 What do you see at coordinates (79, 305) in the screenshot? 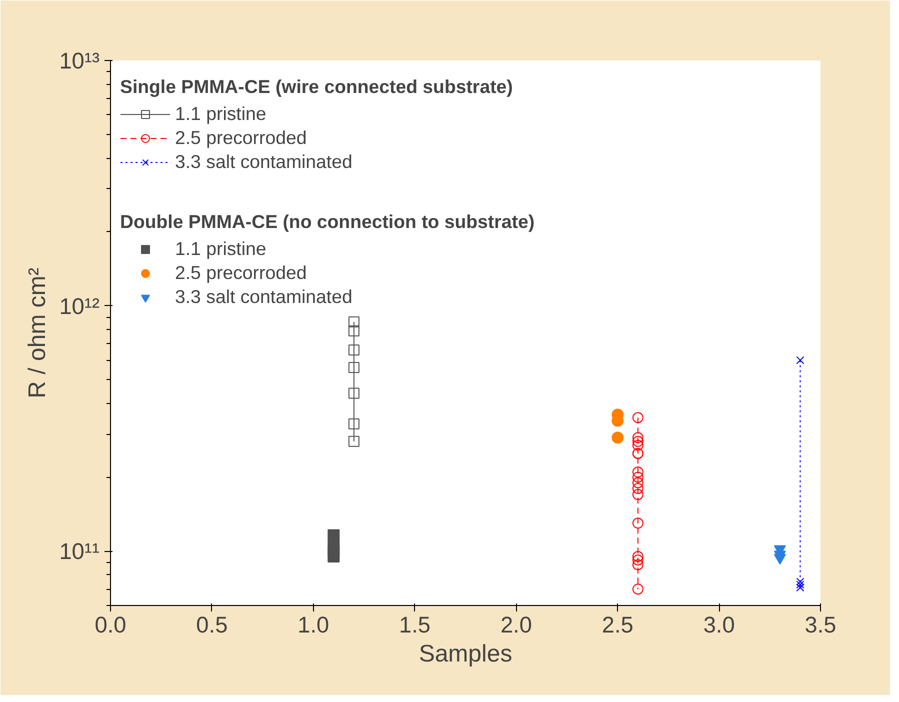
I see `y-tick-label: 10¹²` at bounding box center [79, 305].